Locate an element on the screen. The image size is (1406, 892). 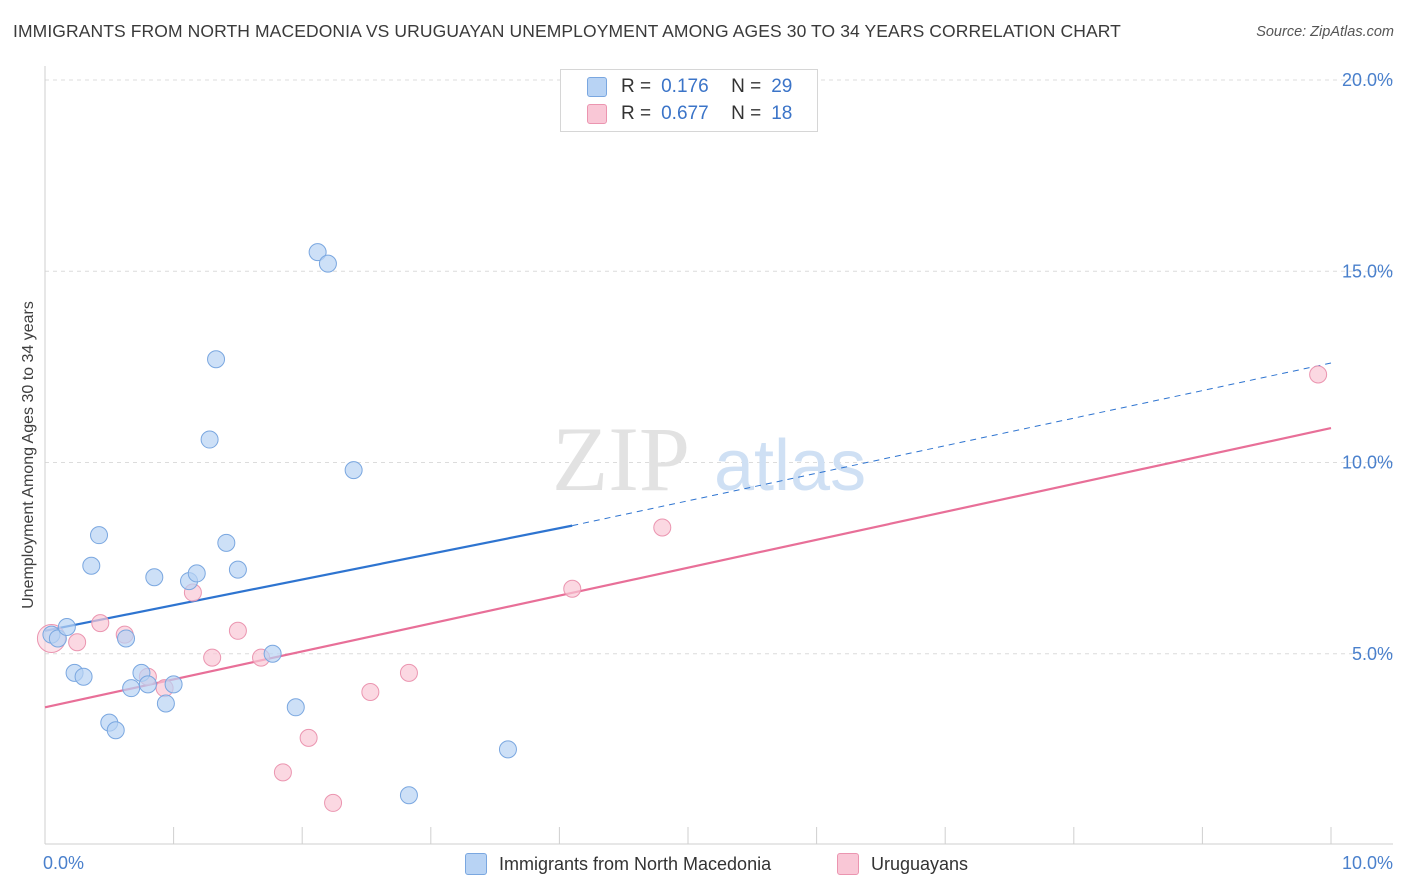
bottom-legend-swatch-pink is located at coordinates (848, 864).